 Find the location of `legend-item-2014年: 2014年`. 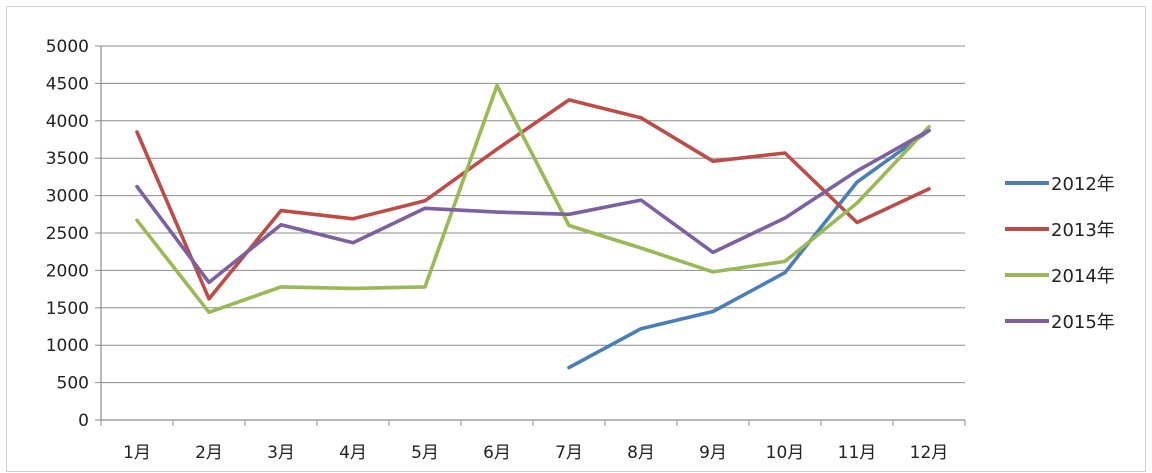

legend-item-2014年: 2014年 is located at coordinates (1060, 276).